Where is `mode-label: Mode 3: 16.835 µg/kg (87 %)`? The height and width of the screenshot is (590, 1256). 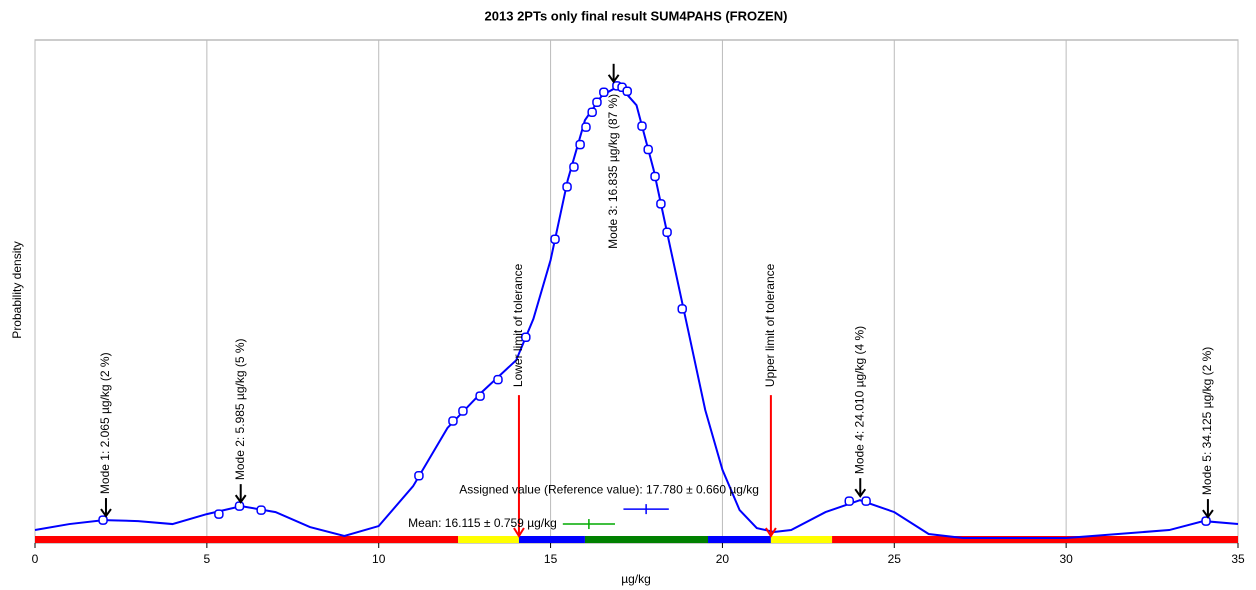 mode-label: Mode 3: 16.835 µg/kg (87 %) is located at coordinates (613, 171).